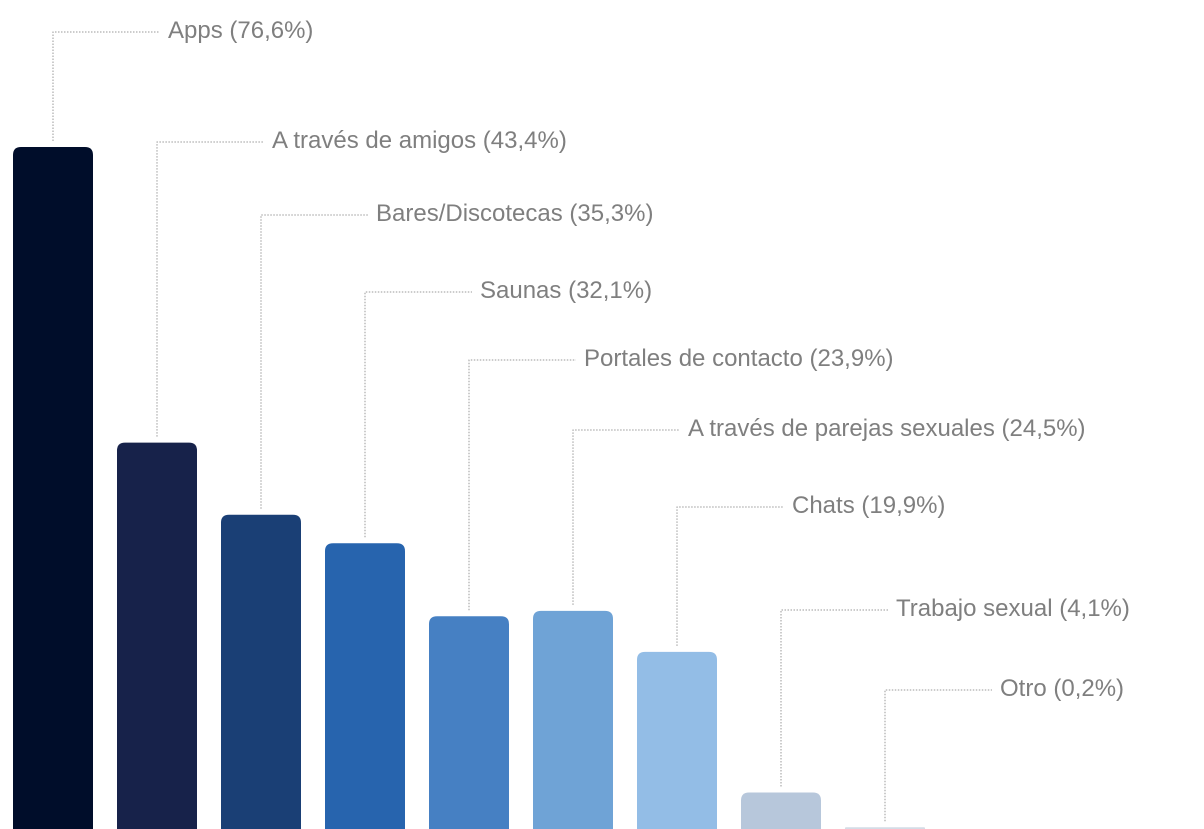  What do you see at coordinates (374, 140) in the screenshot?
I see `category-label: A través de amigos` at bounding box center [374, 140].